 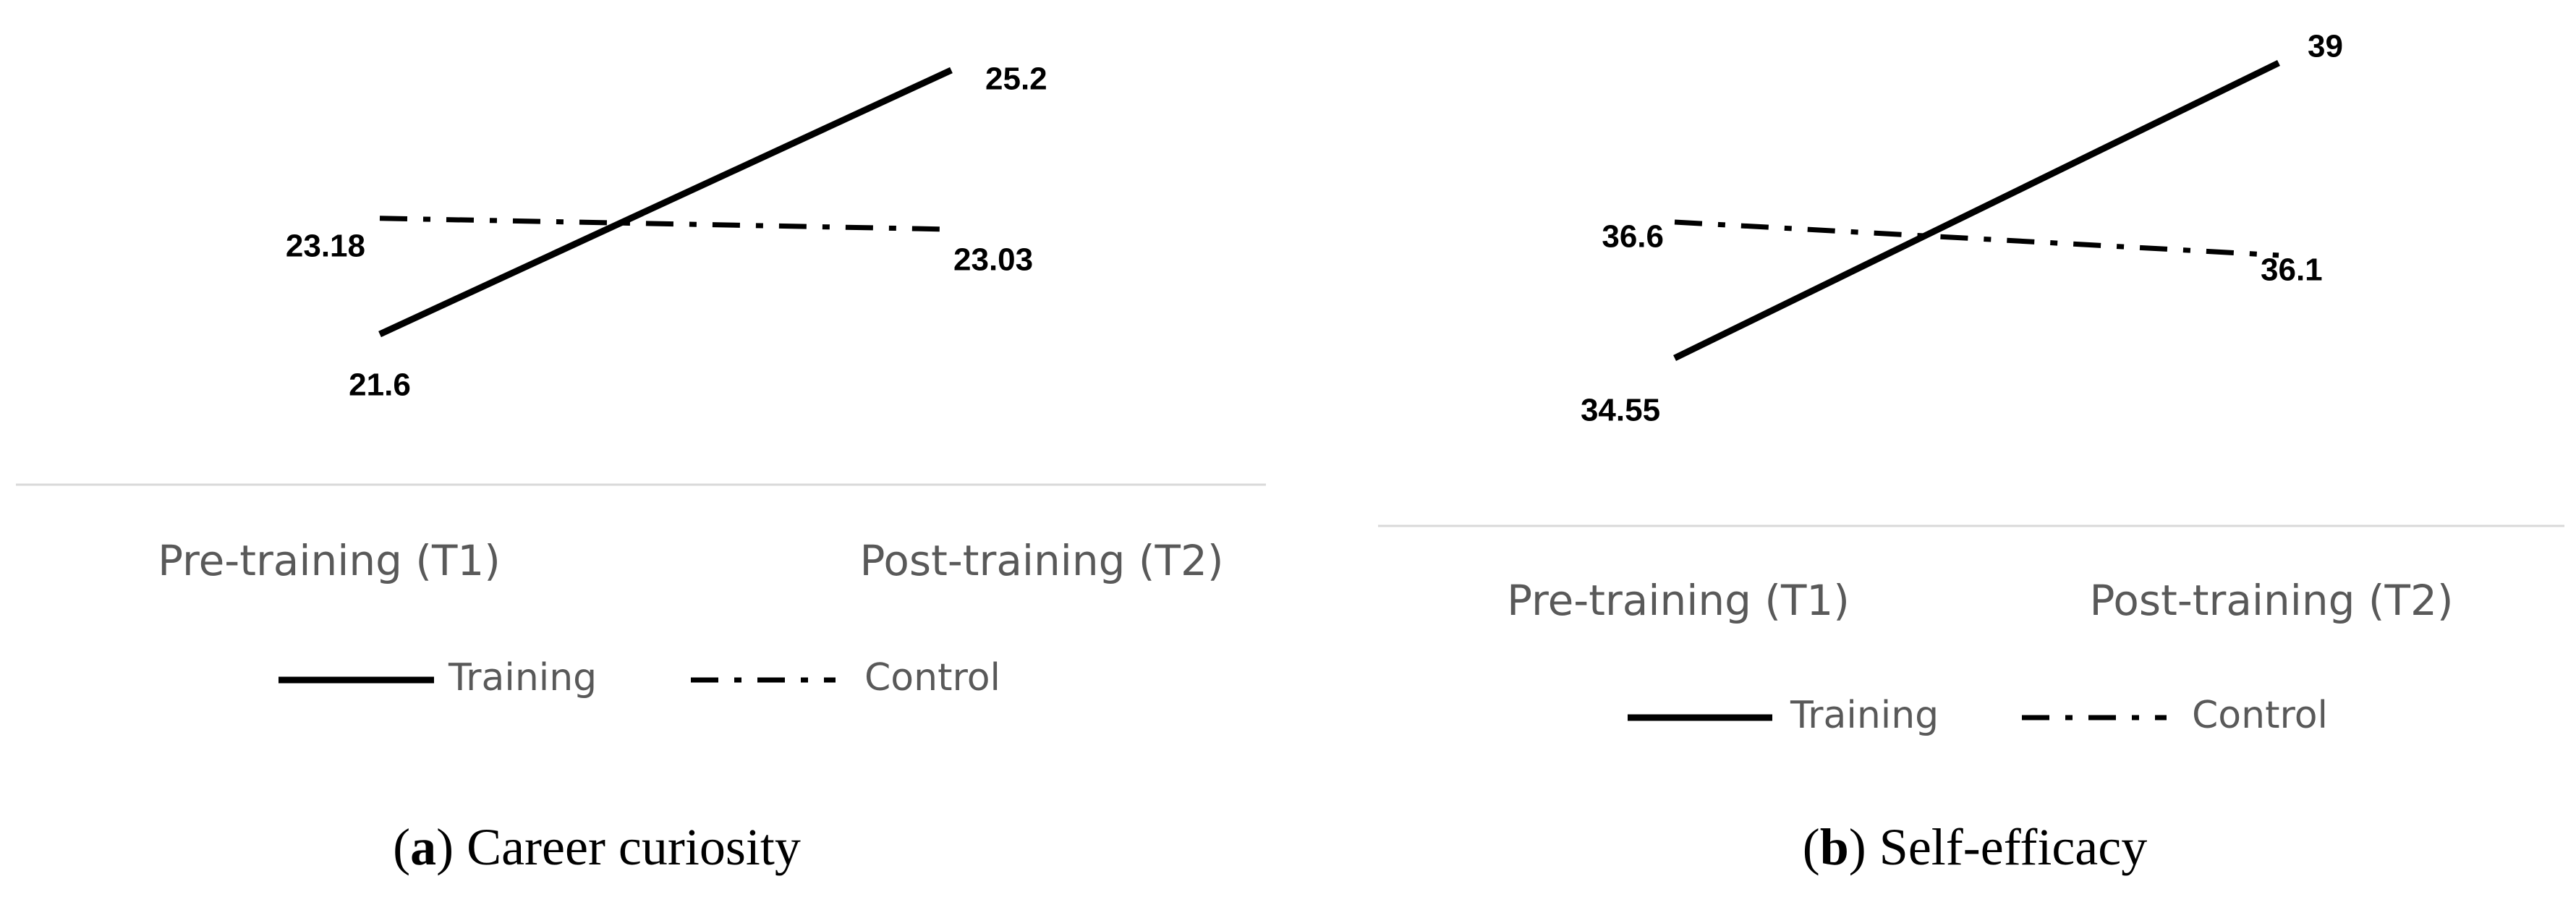 I want to click on data-label: 36.1, so click(x=2292, y=270).